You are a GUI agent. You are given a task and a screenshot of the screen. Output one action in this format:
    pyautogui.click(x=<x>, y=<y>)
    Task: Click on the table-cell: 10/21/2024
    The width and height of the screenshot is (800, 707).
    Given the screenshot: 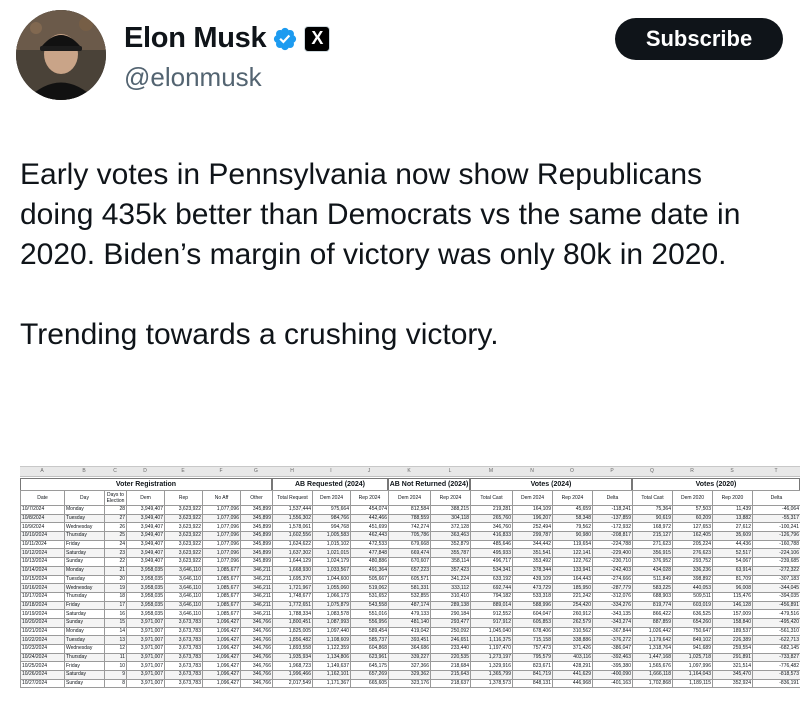 What is the action you would take?
    pyautogui.click(x=43, y=631)
    